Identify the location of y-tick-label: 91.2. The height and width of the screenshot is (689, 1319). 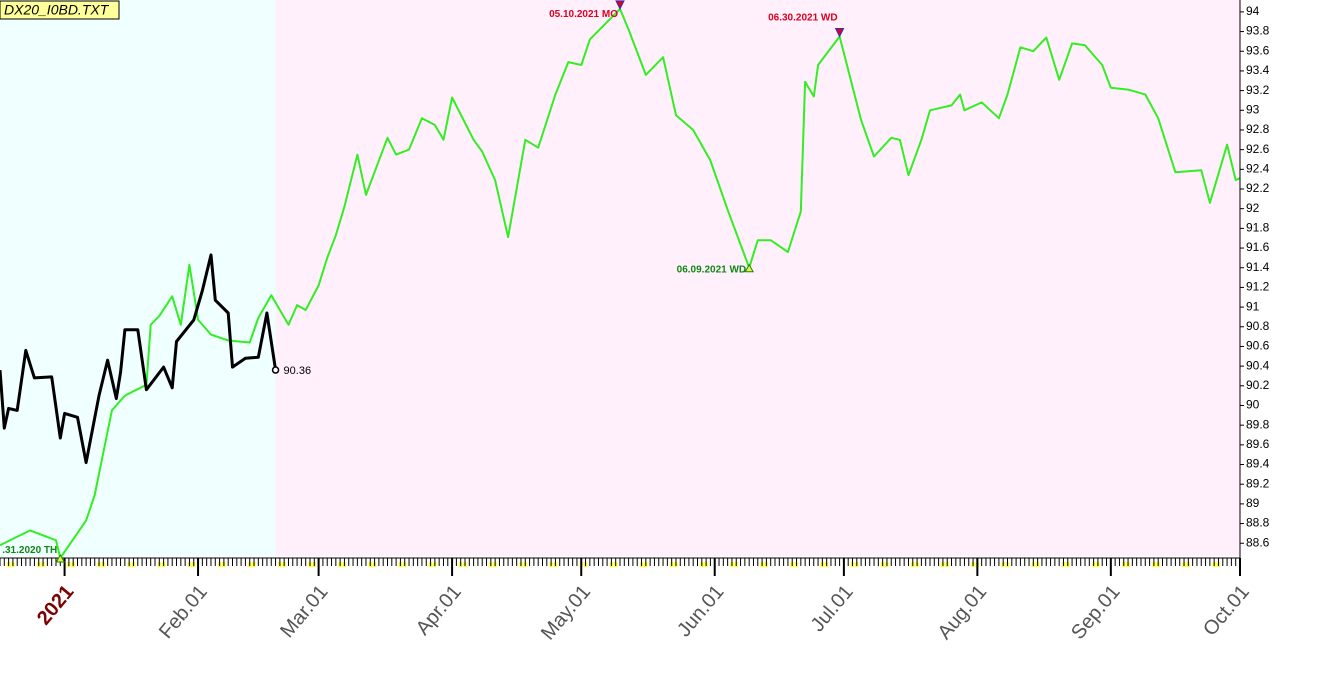
(1258, 287).